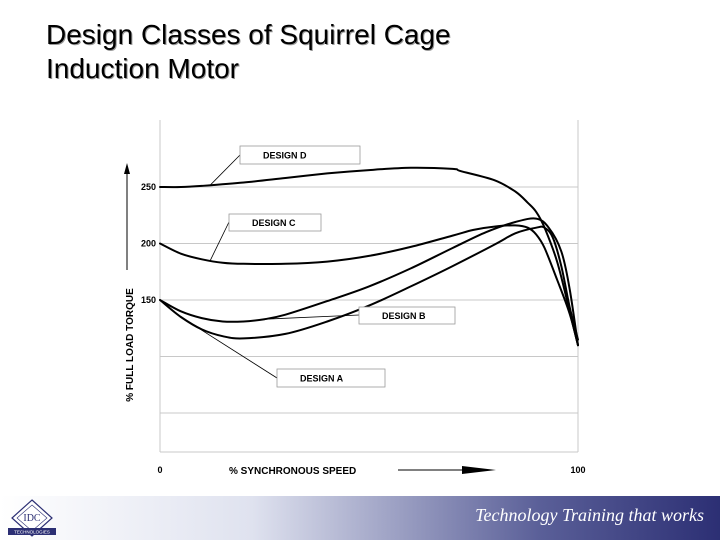 This screenshot has width=720, height=540. I want to click on label-box-design-c, so click(275, 222).